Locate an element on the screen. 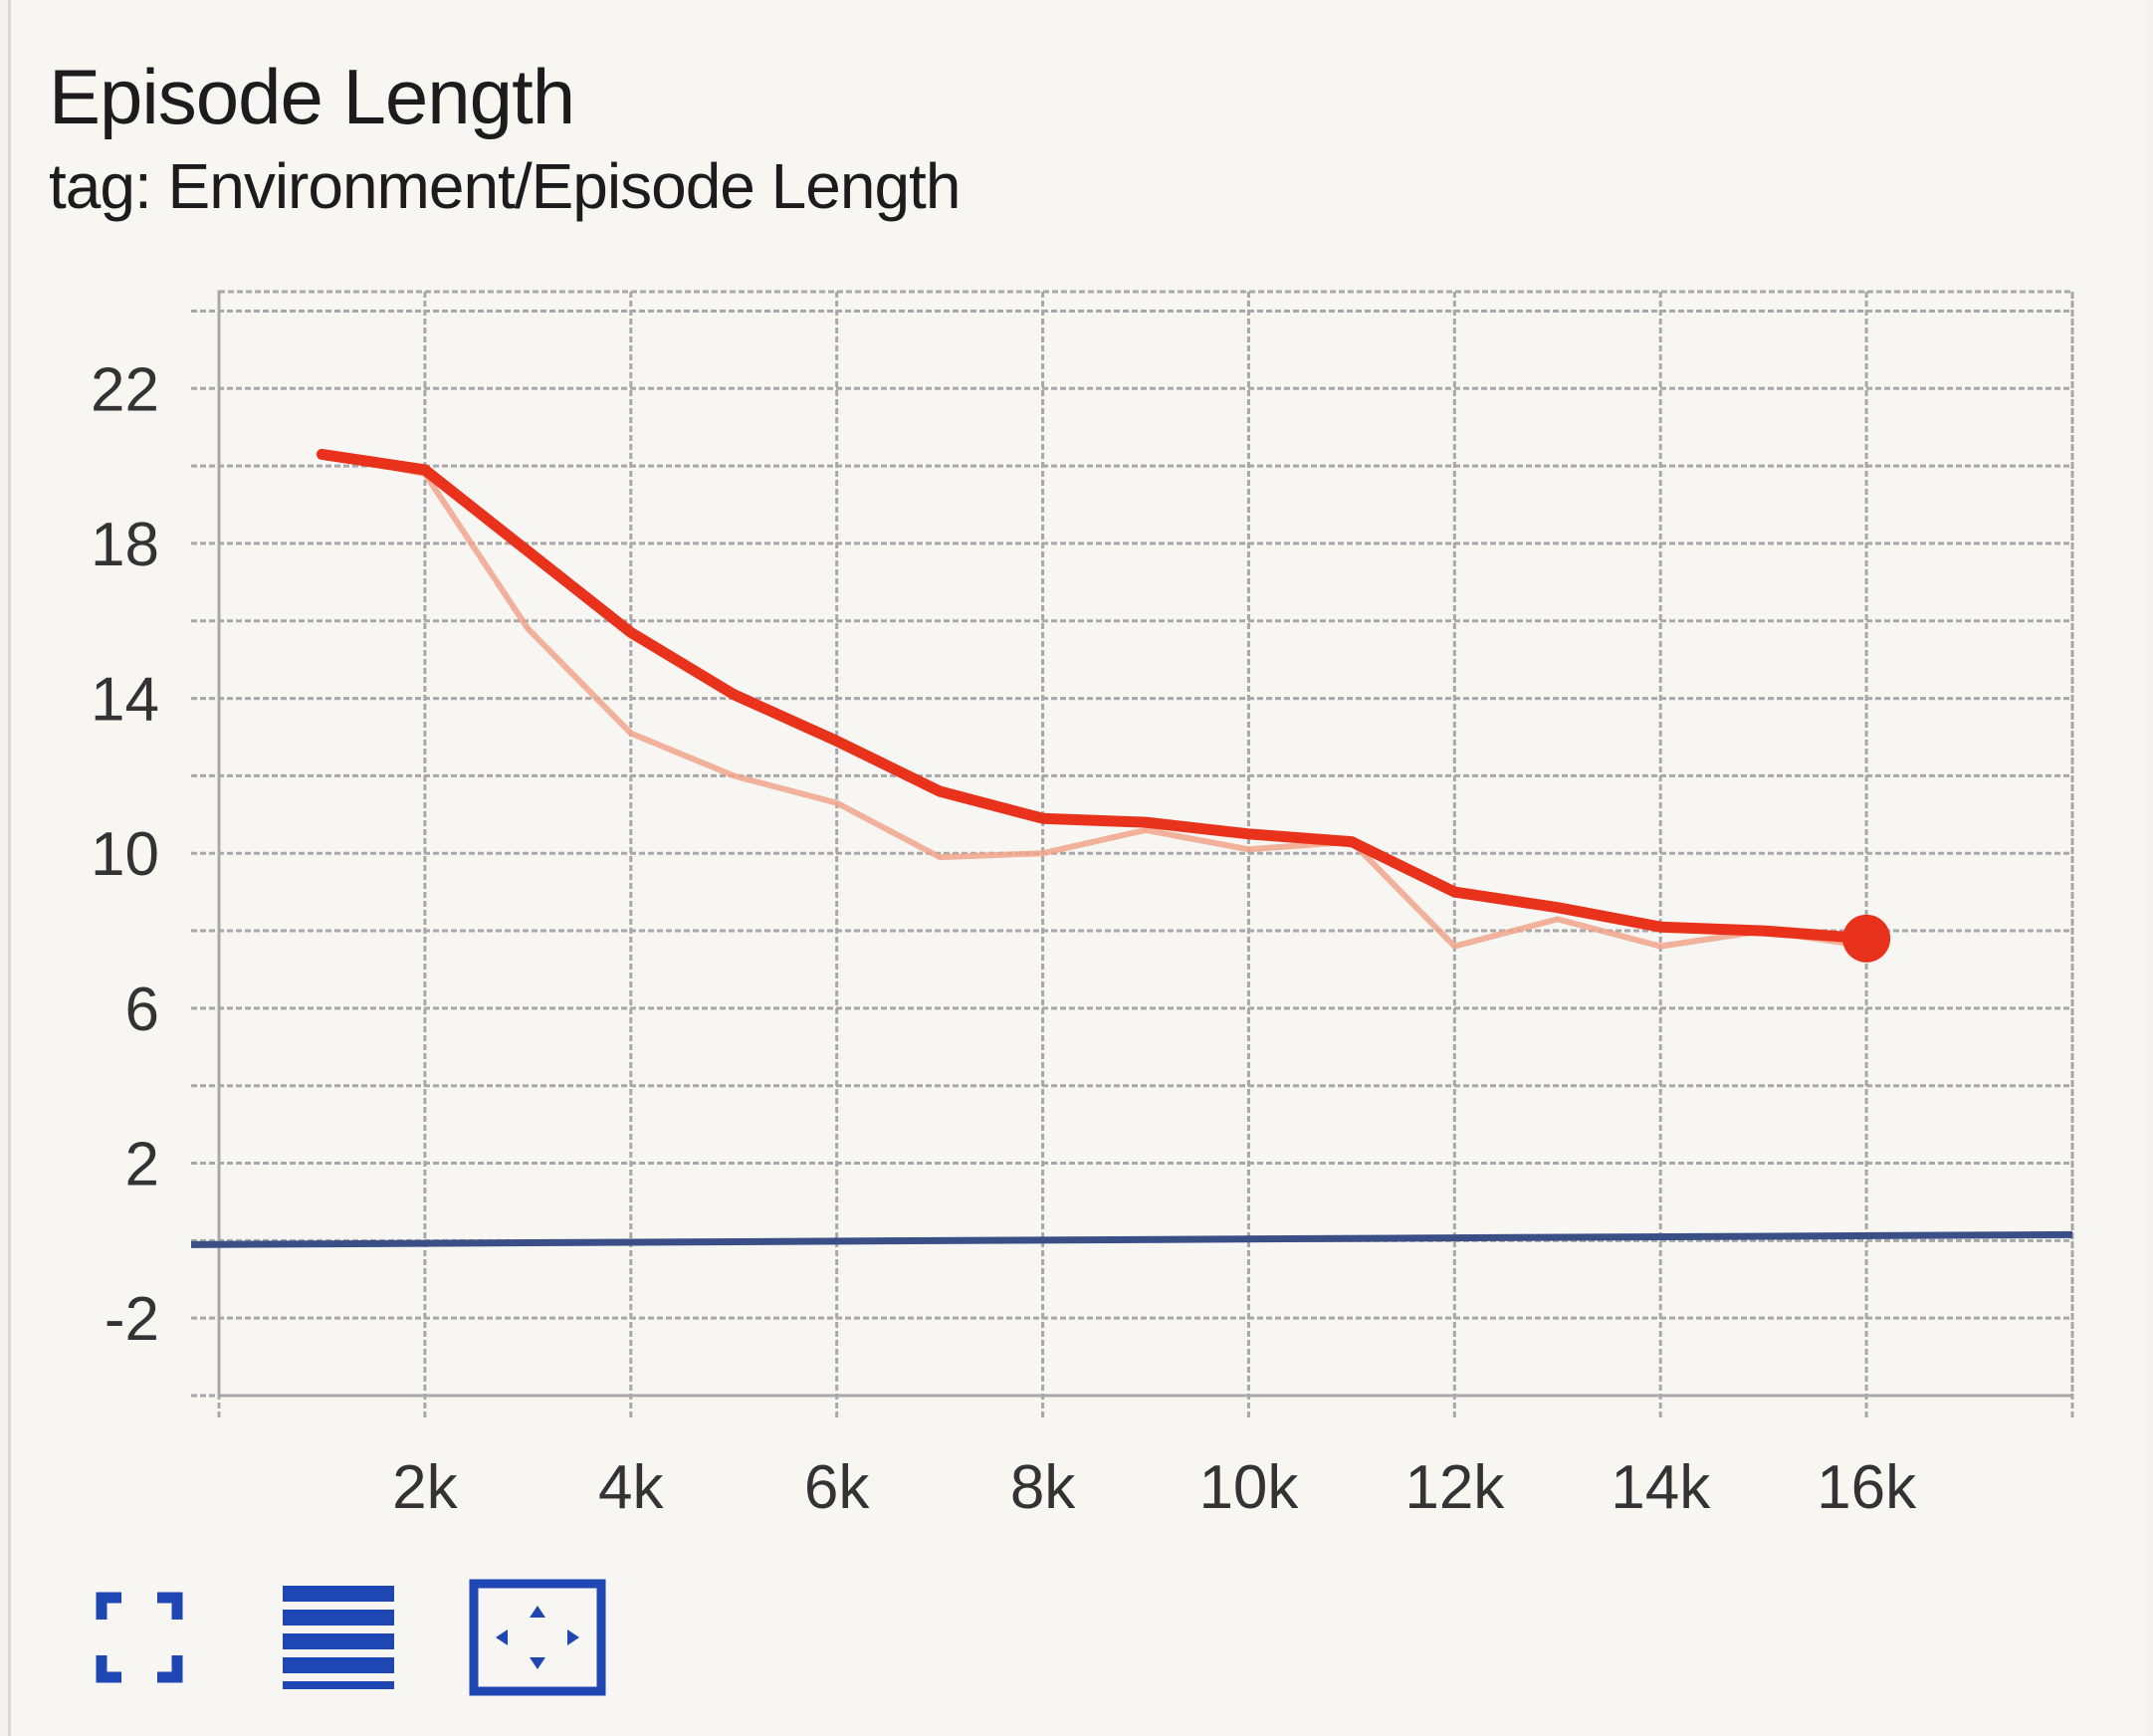 The width and height of the screenshot is (2153, 1736). final-marker-layer is located at coordinates (1866, 939).